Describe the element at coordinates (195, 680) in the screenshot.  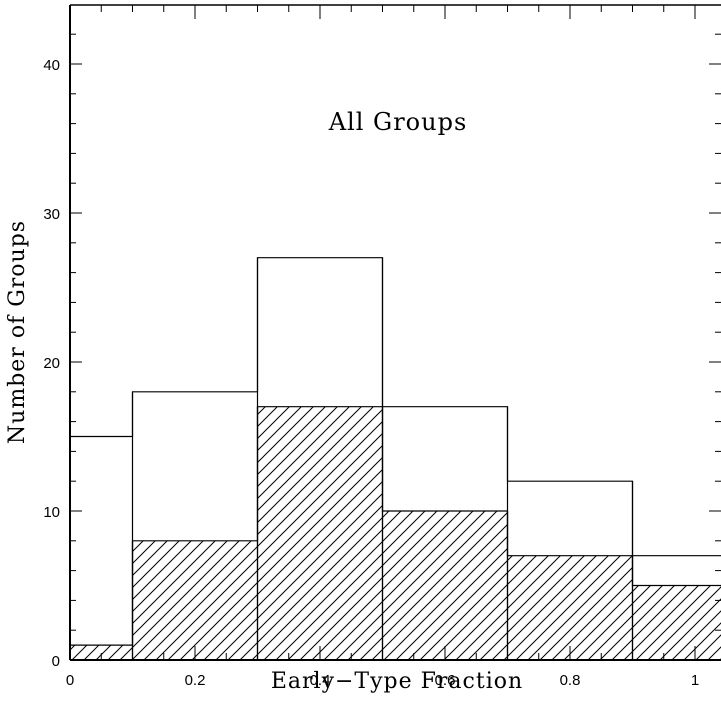
I see `x-tick-label: 0.2` at that location.